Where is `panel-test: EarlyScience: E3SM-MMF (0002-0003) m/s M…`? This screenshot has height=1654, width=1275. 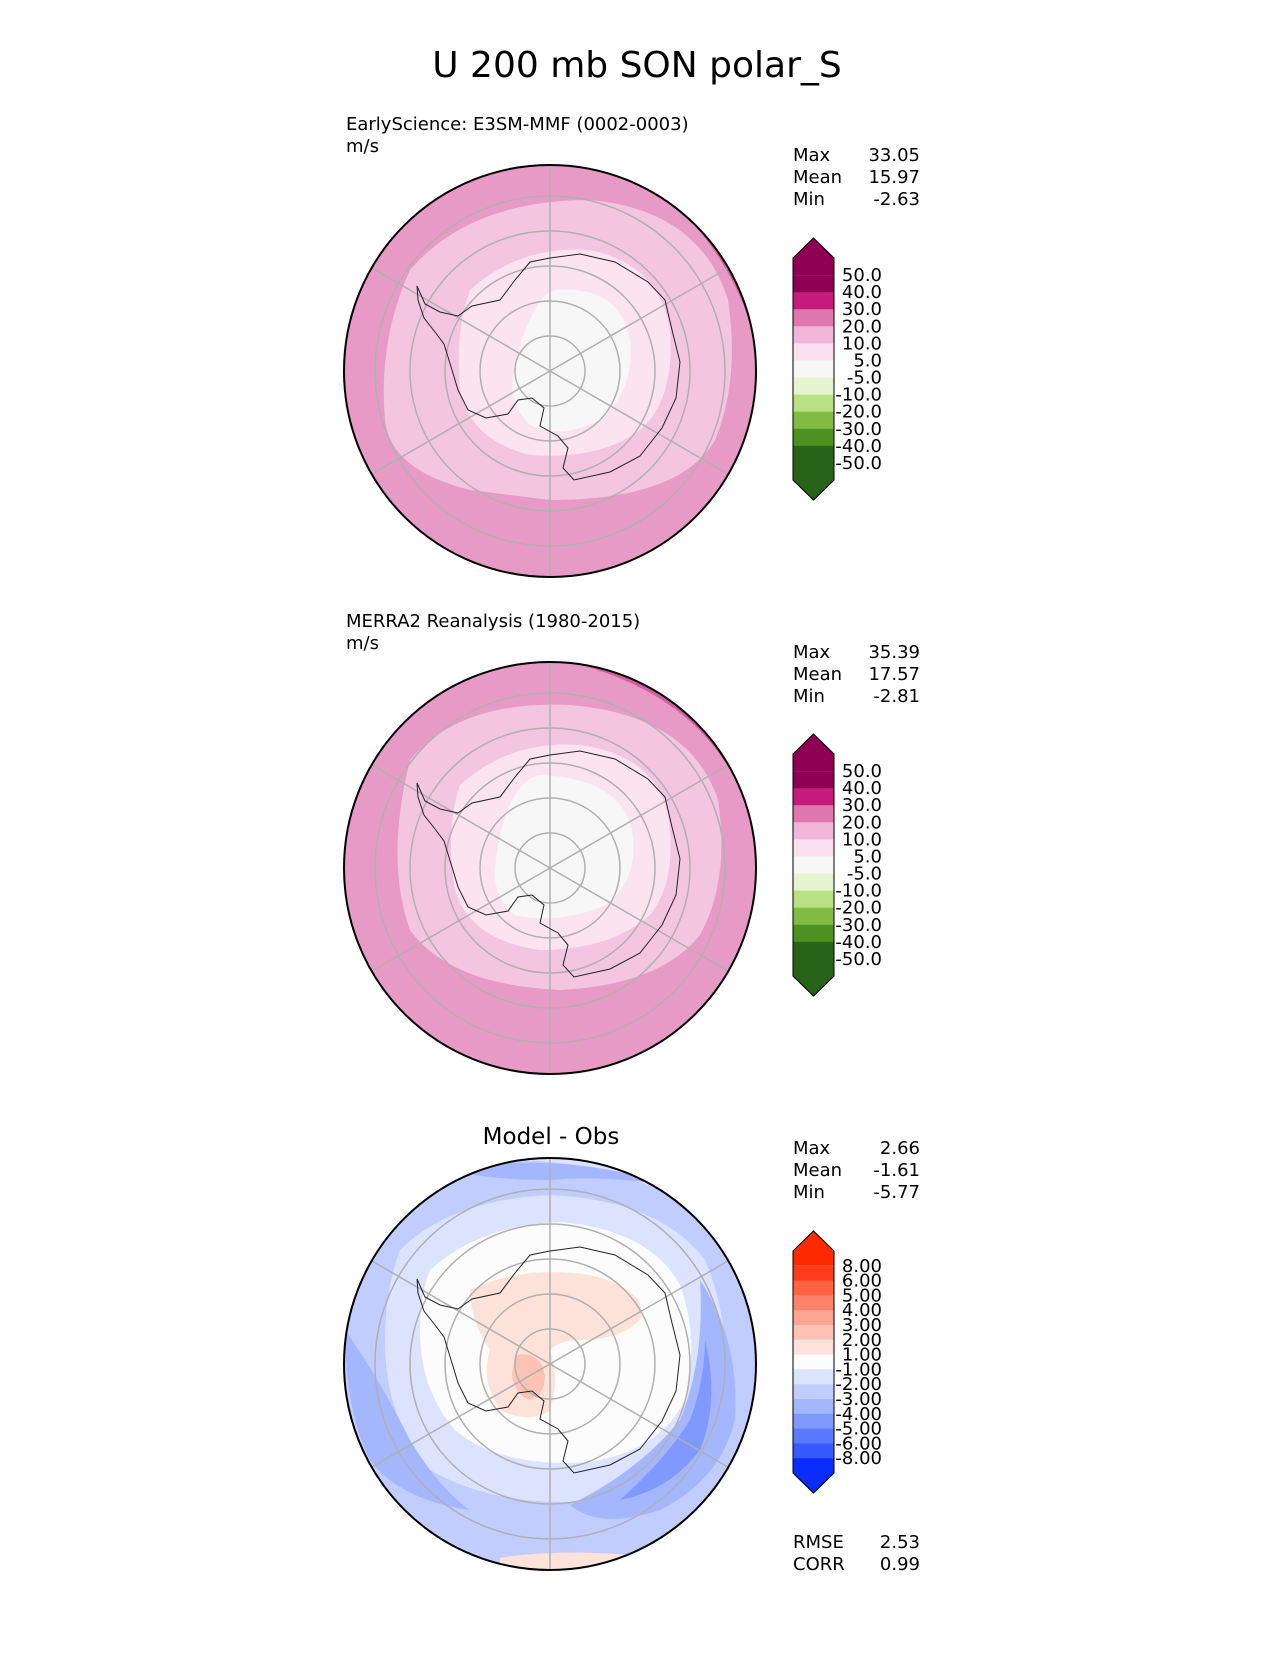 panel-test: EarlyScience: E3SM-MMF (0002-0003) m/s M… is located at coordinates (631, 346).